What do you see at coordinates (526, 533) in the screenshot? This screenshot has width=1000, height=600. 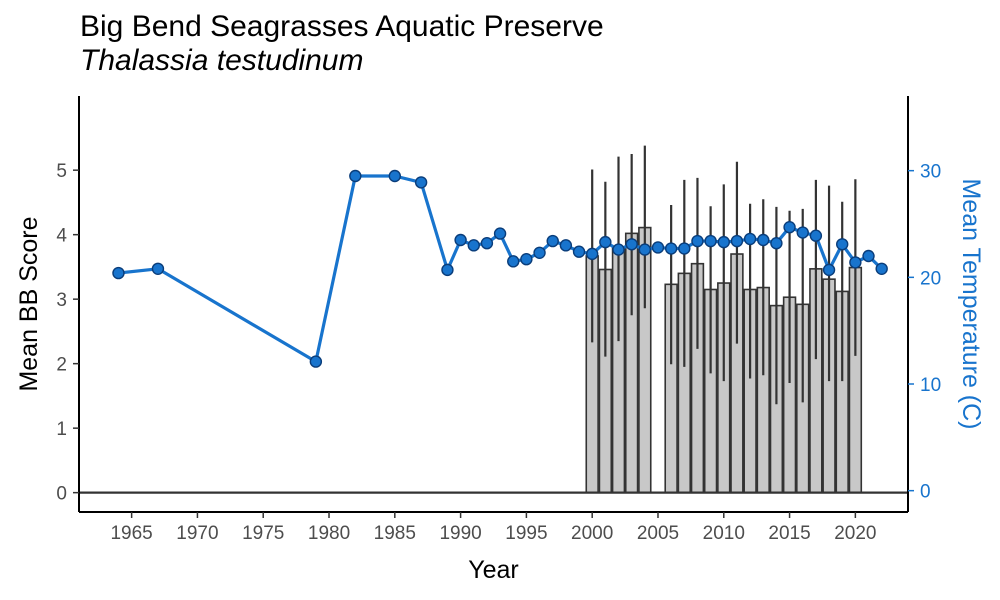 I see `x-tick-label: 1995` at bounding box center [526, 533].